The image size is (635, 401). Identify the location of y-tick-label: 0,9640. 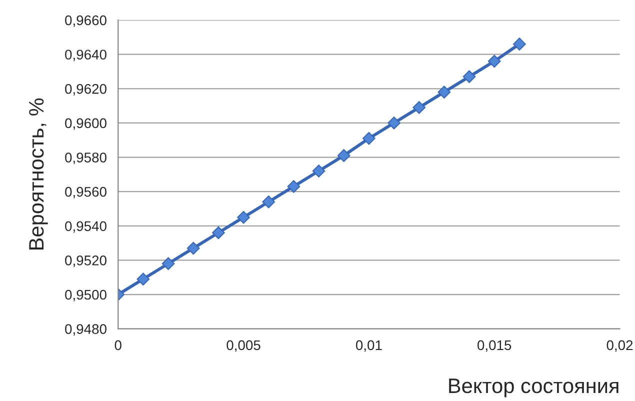
(85, 56).